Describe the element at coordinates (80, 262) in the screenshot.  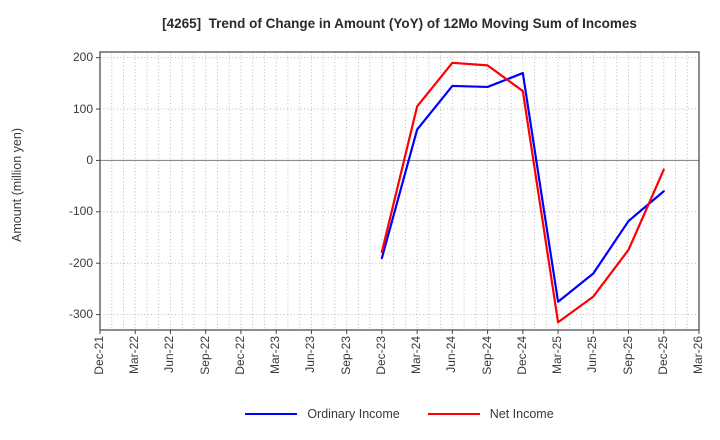
I see `y-tick-label: -200` at that location.